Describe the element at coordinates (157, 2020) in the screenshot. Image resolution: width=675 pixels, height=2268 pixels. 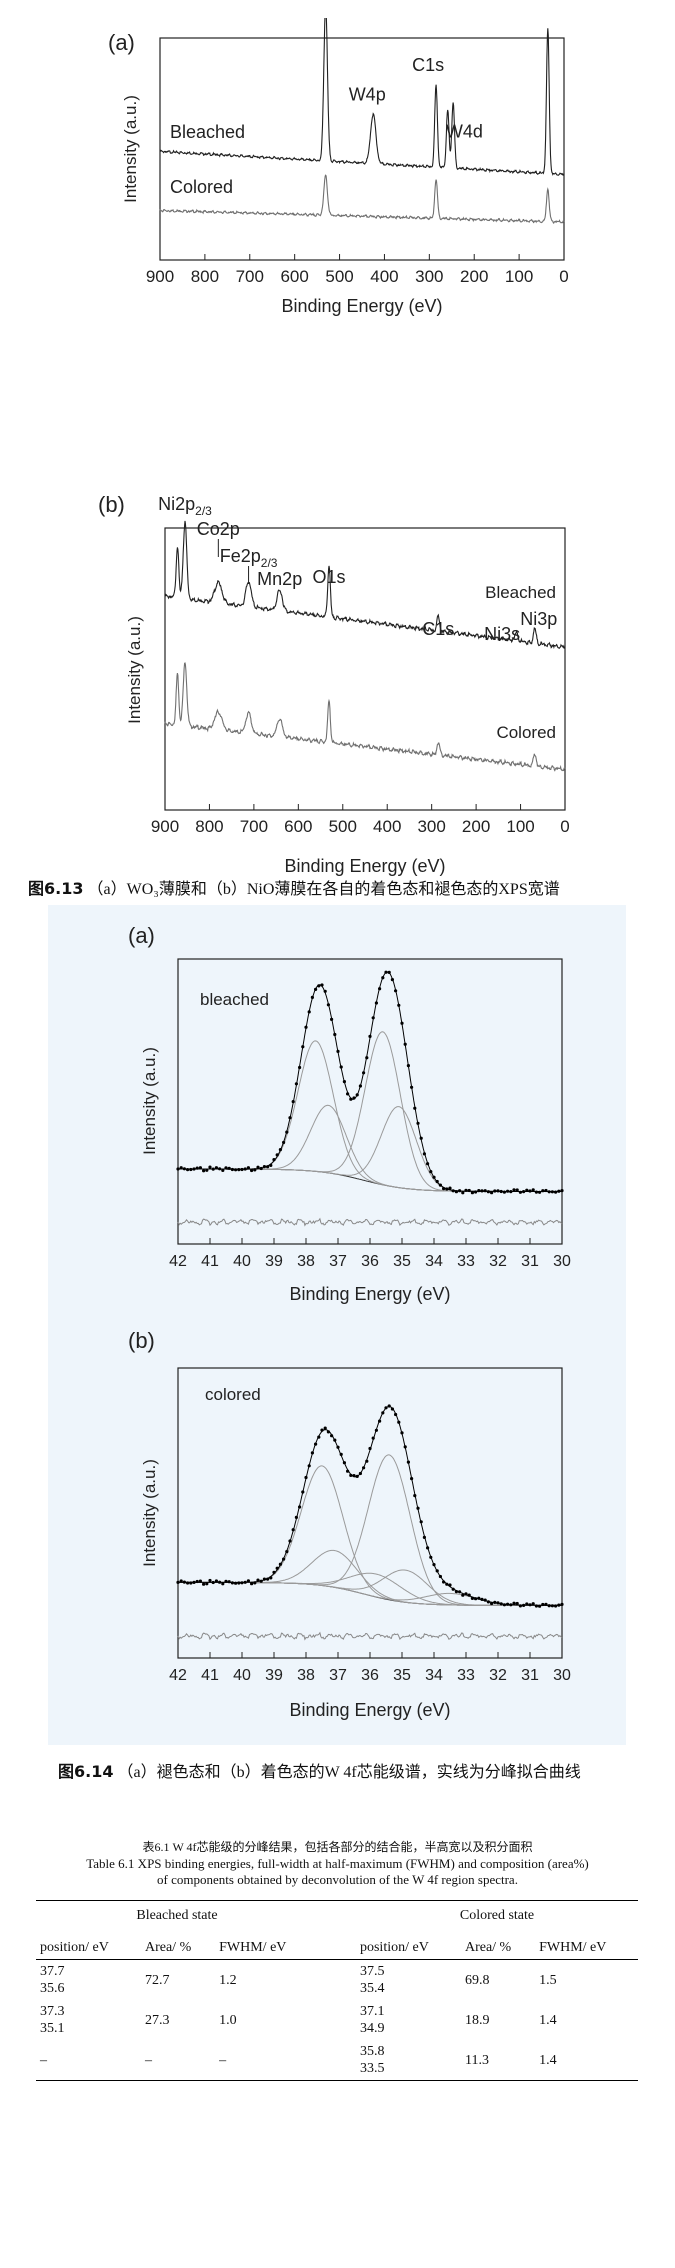
I see `cell: 27.3` at that location.